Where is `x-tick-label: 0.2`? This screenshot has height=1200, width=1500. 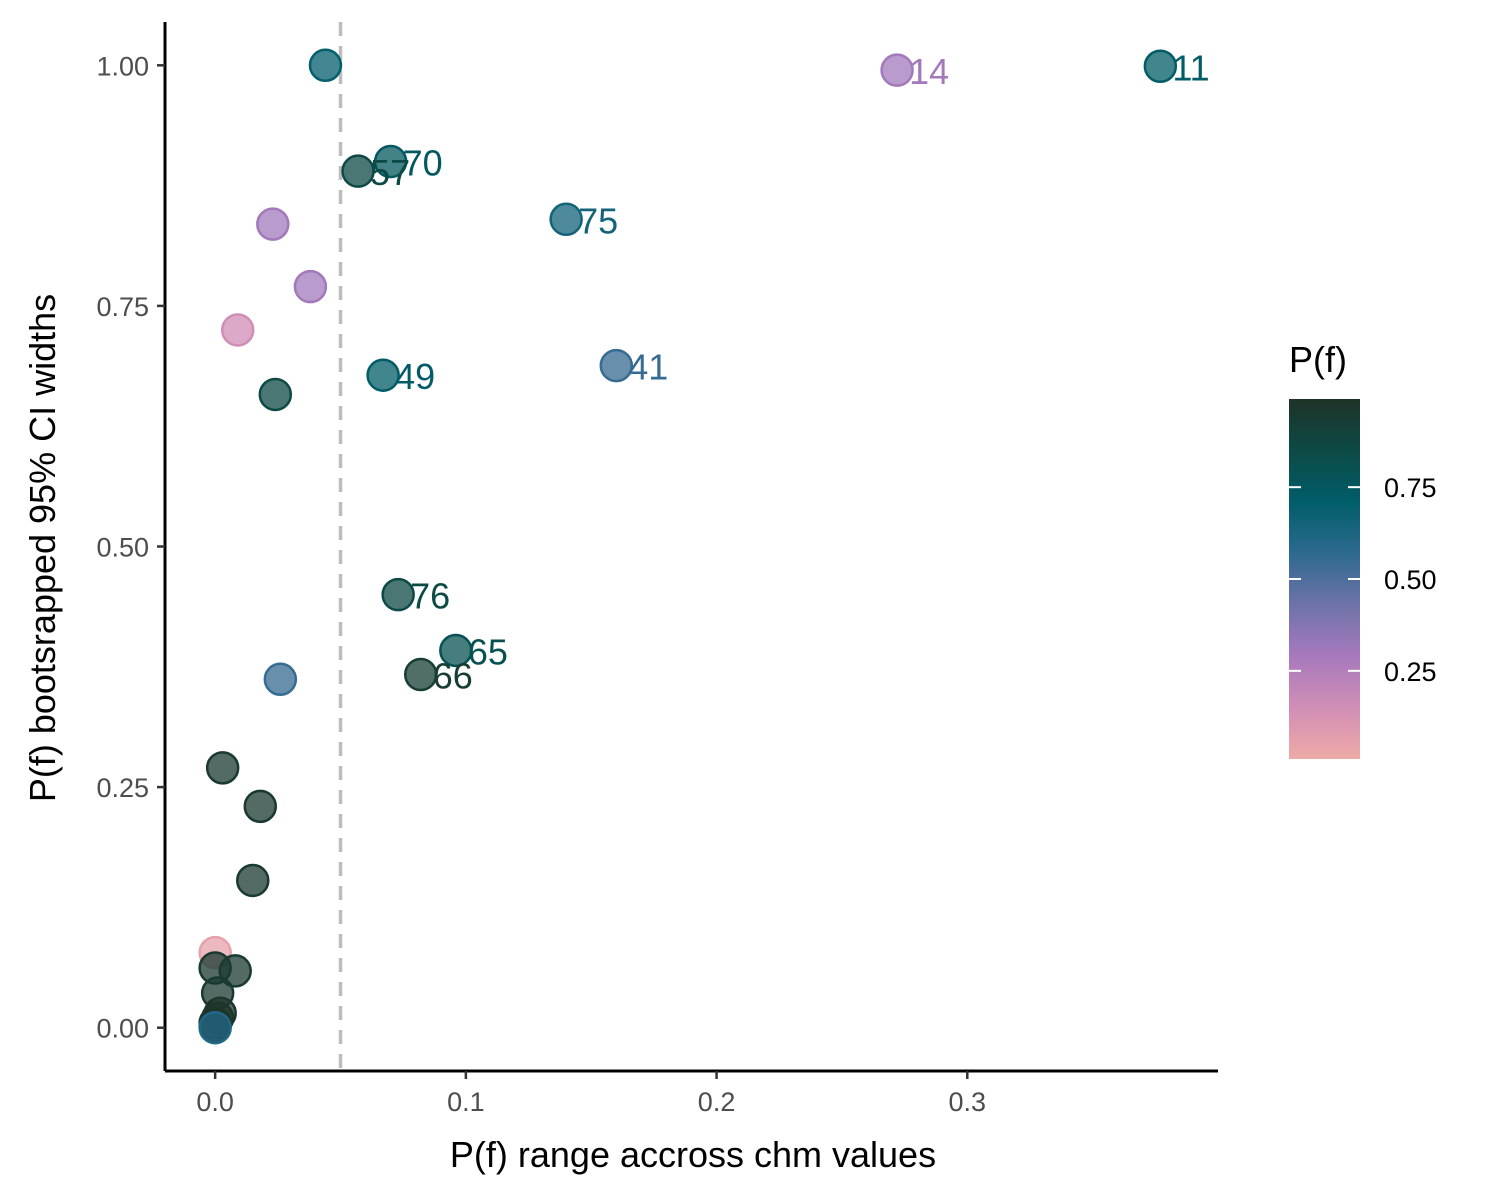
x-tick-label: 0.2 is located at coordinates (717, 1102).